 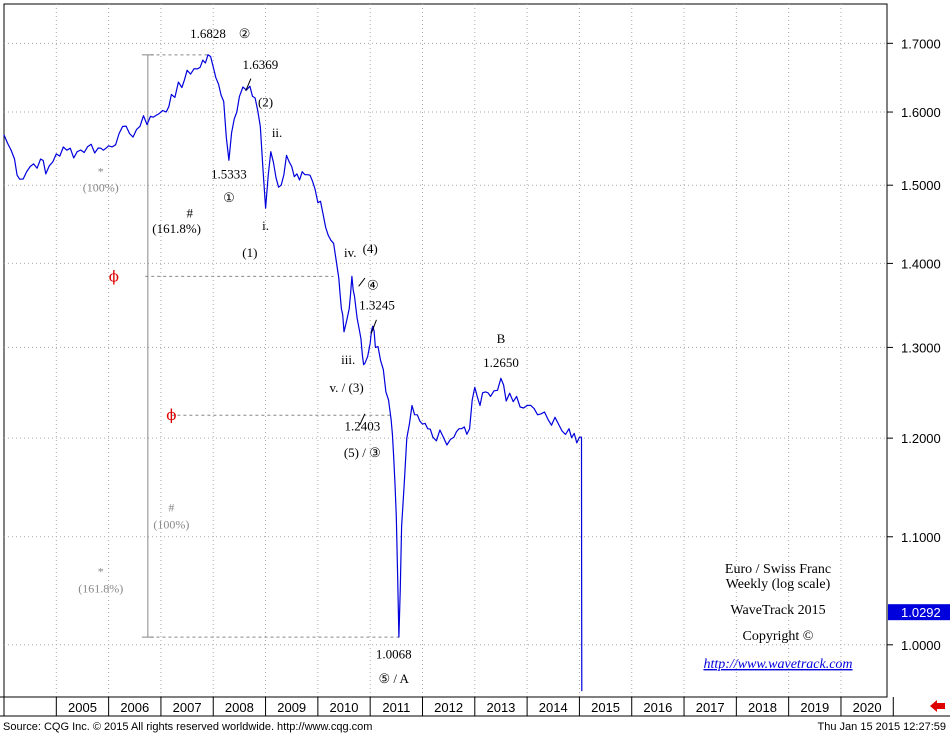 What do you see at coordinates (921, 347) in the screenshot?
I see `y-tick-label: 1.3000` at bounding box center [921, 347].